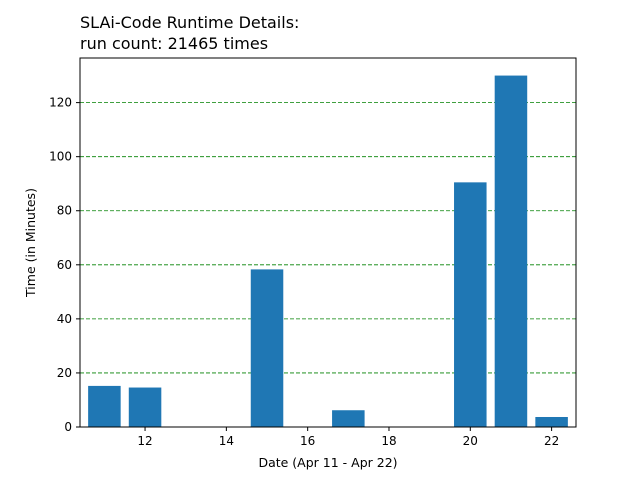  I want to click on x-tick-label: 14, so click(226, 441).